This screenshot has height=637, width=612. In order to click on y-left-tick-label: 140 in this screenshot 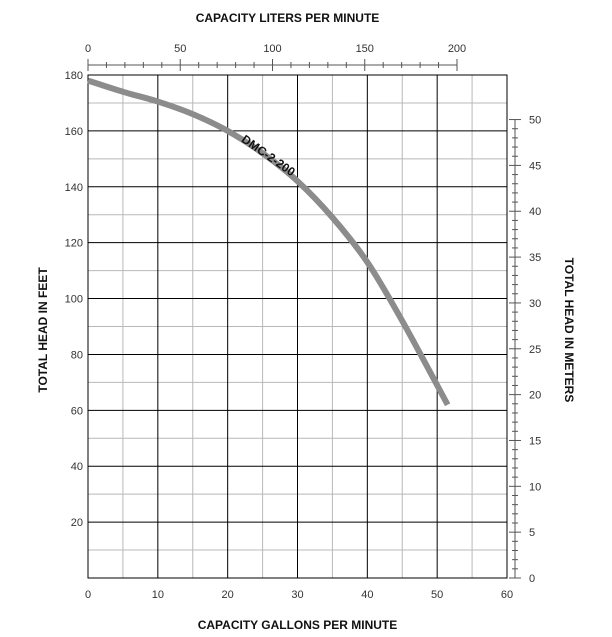, I will do `click(74, 188)`.